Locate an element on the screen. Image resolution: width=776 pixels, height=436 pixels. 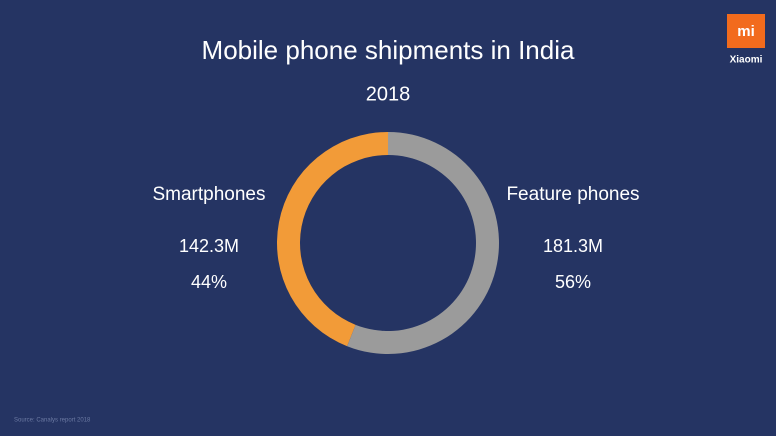
logo-brand: Xiaomi is located at coordinates (746, 60).